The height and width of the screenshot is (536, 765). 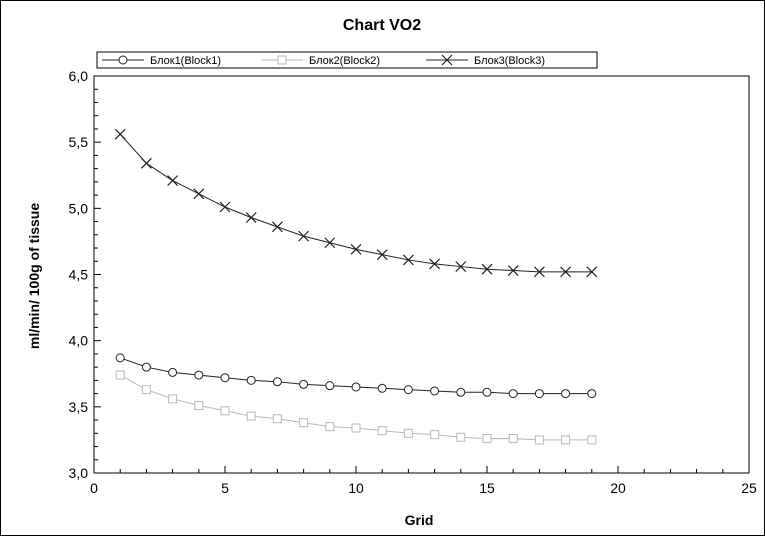 What do you see at coordinates (79, 473) in the screenshot?
I see `y-tick-label: 3,0` at bounding box center [79, 473].